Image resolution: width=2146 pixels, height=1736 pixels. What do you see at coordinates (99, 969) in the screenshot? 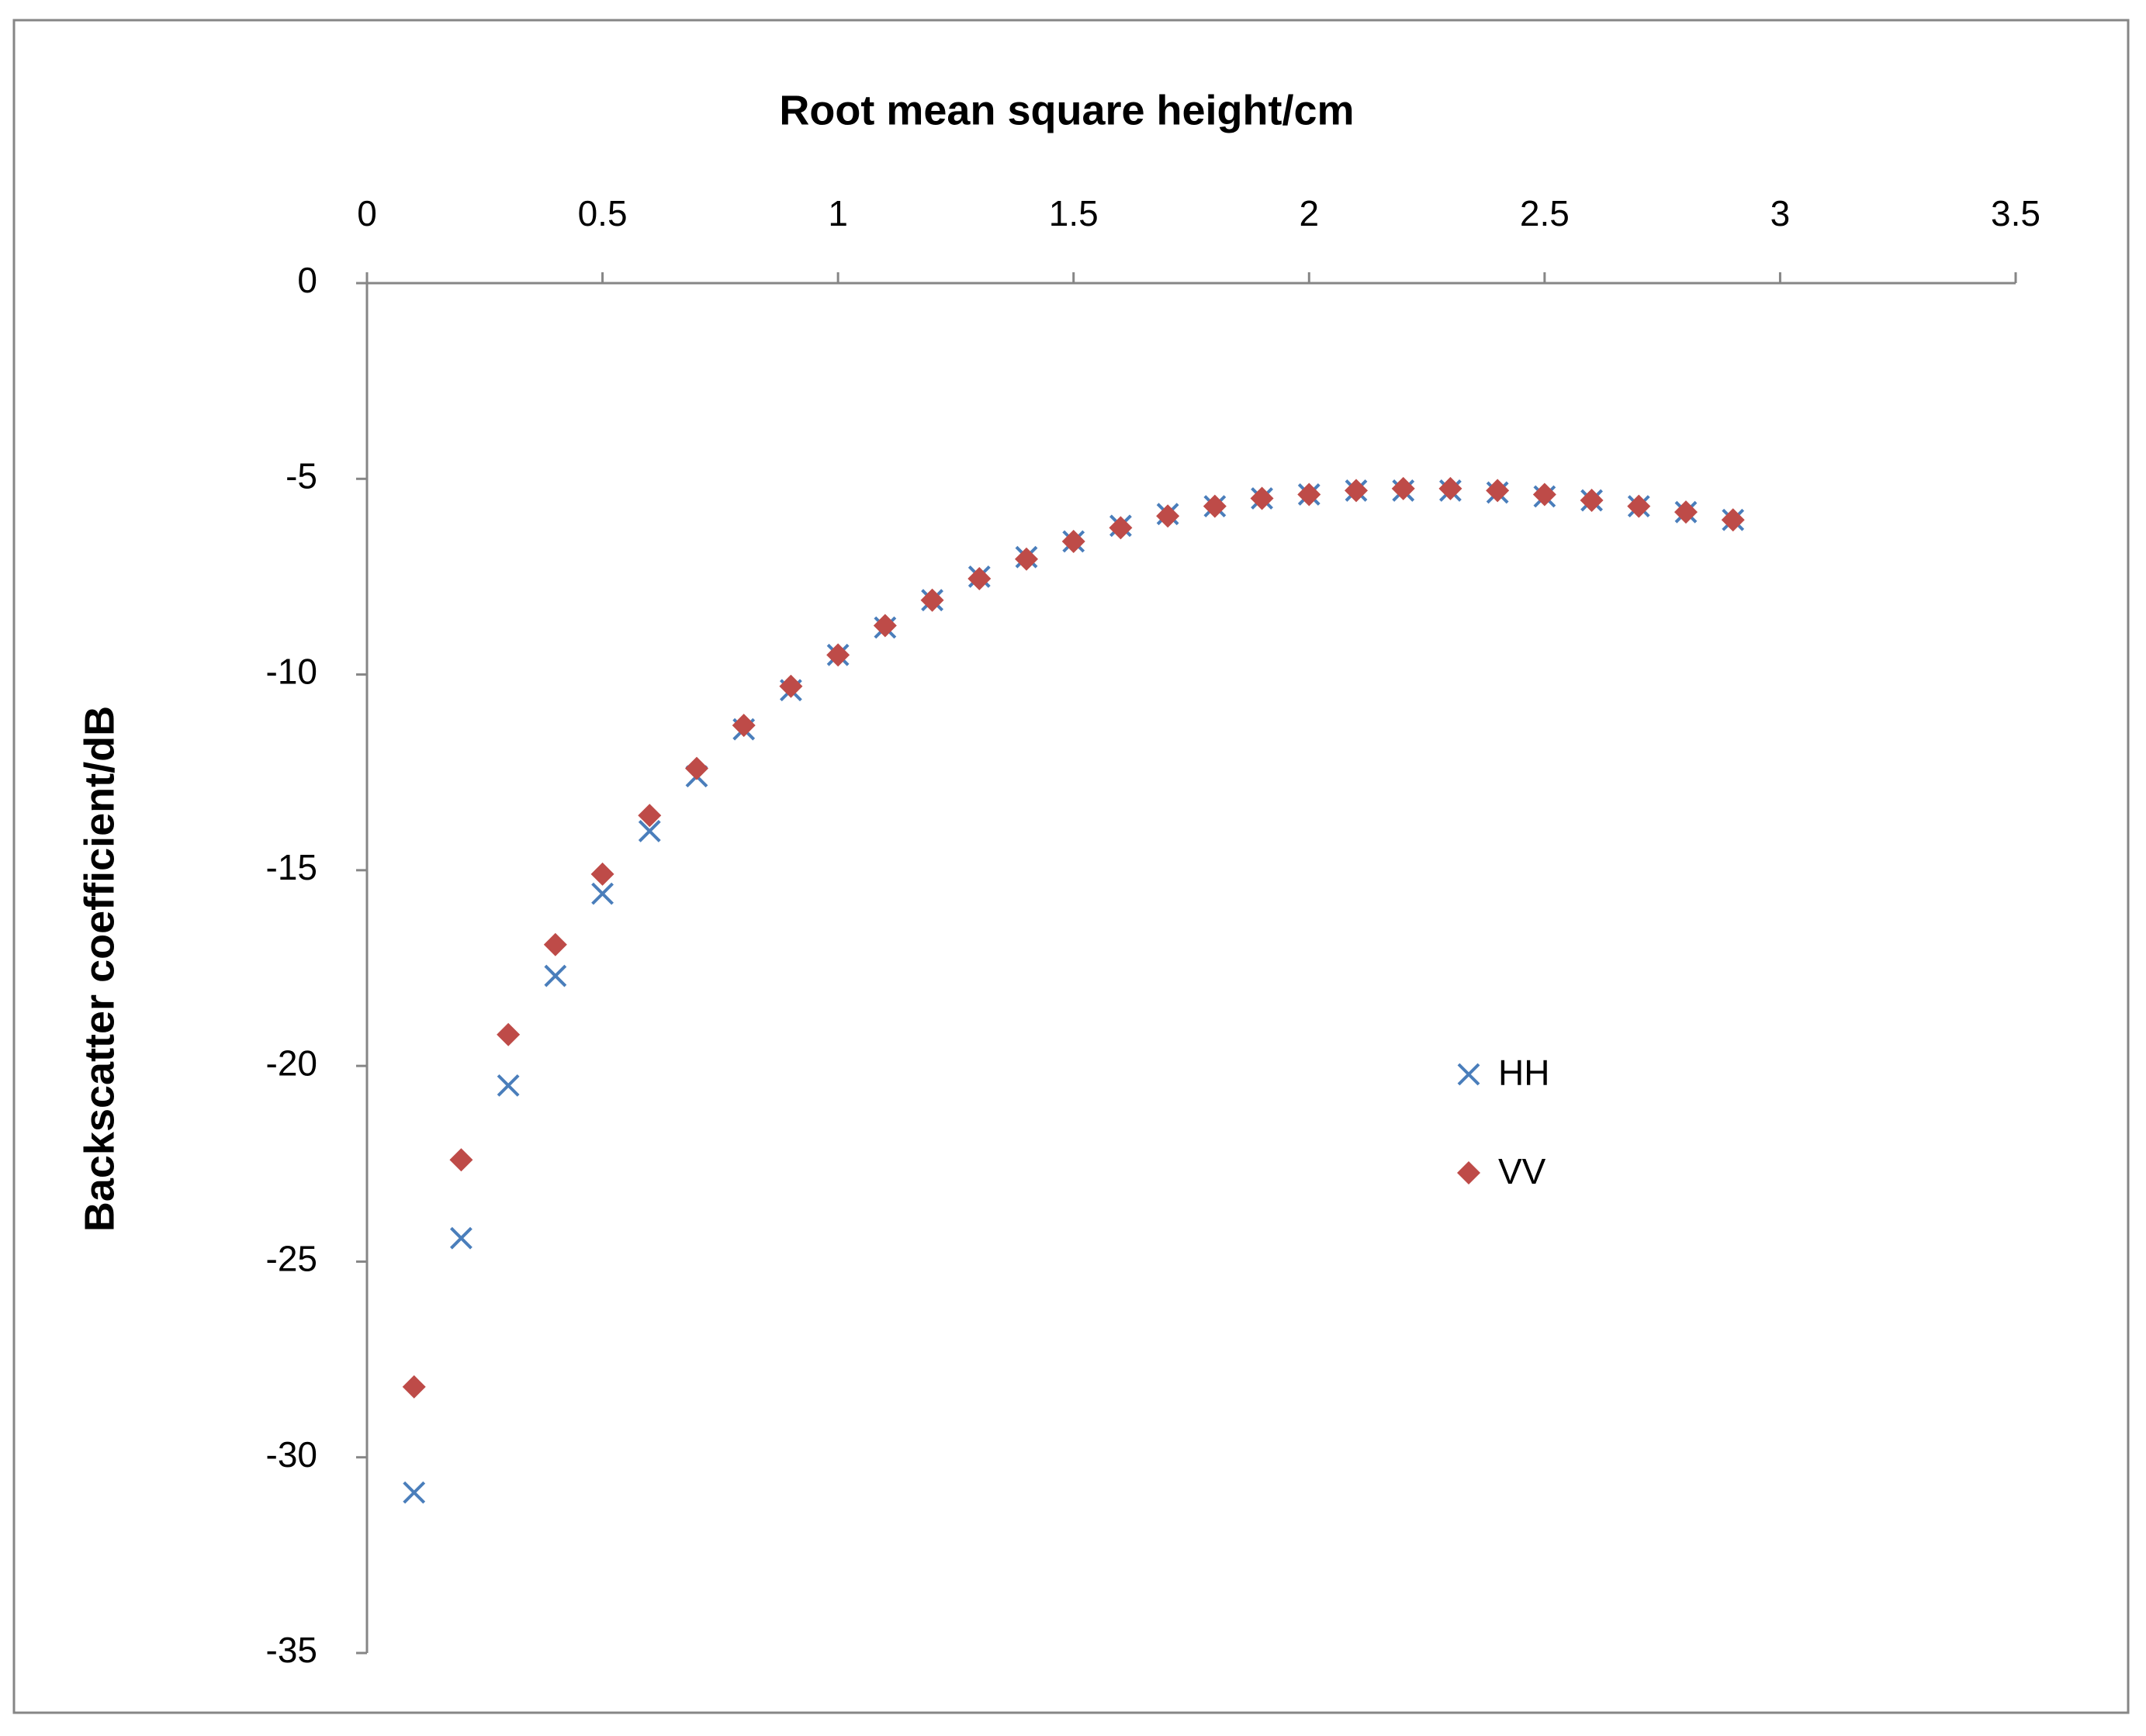
I see `y-axis-title: Backscatter coefficient/dB` at bounding box center [99, 969].